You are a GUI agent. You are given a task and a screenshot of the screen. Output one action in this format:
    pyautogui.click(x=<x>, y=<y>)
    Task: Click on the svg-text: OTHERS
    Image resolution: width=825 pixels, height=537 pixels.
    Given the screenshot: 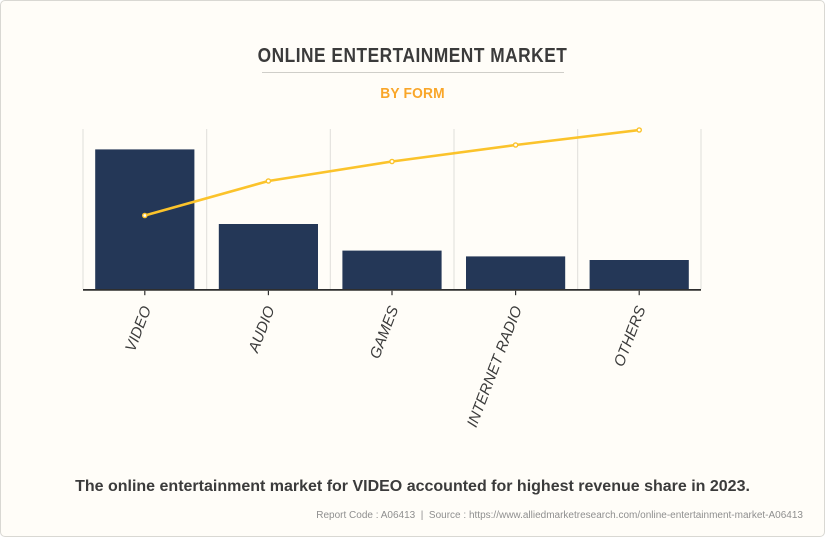 What is the action you would take?
    pyautogui.click(x=630, y=336)
    